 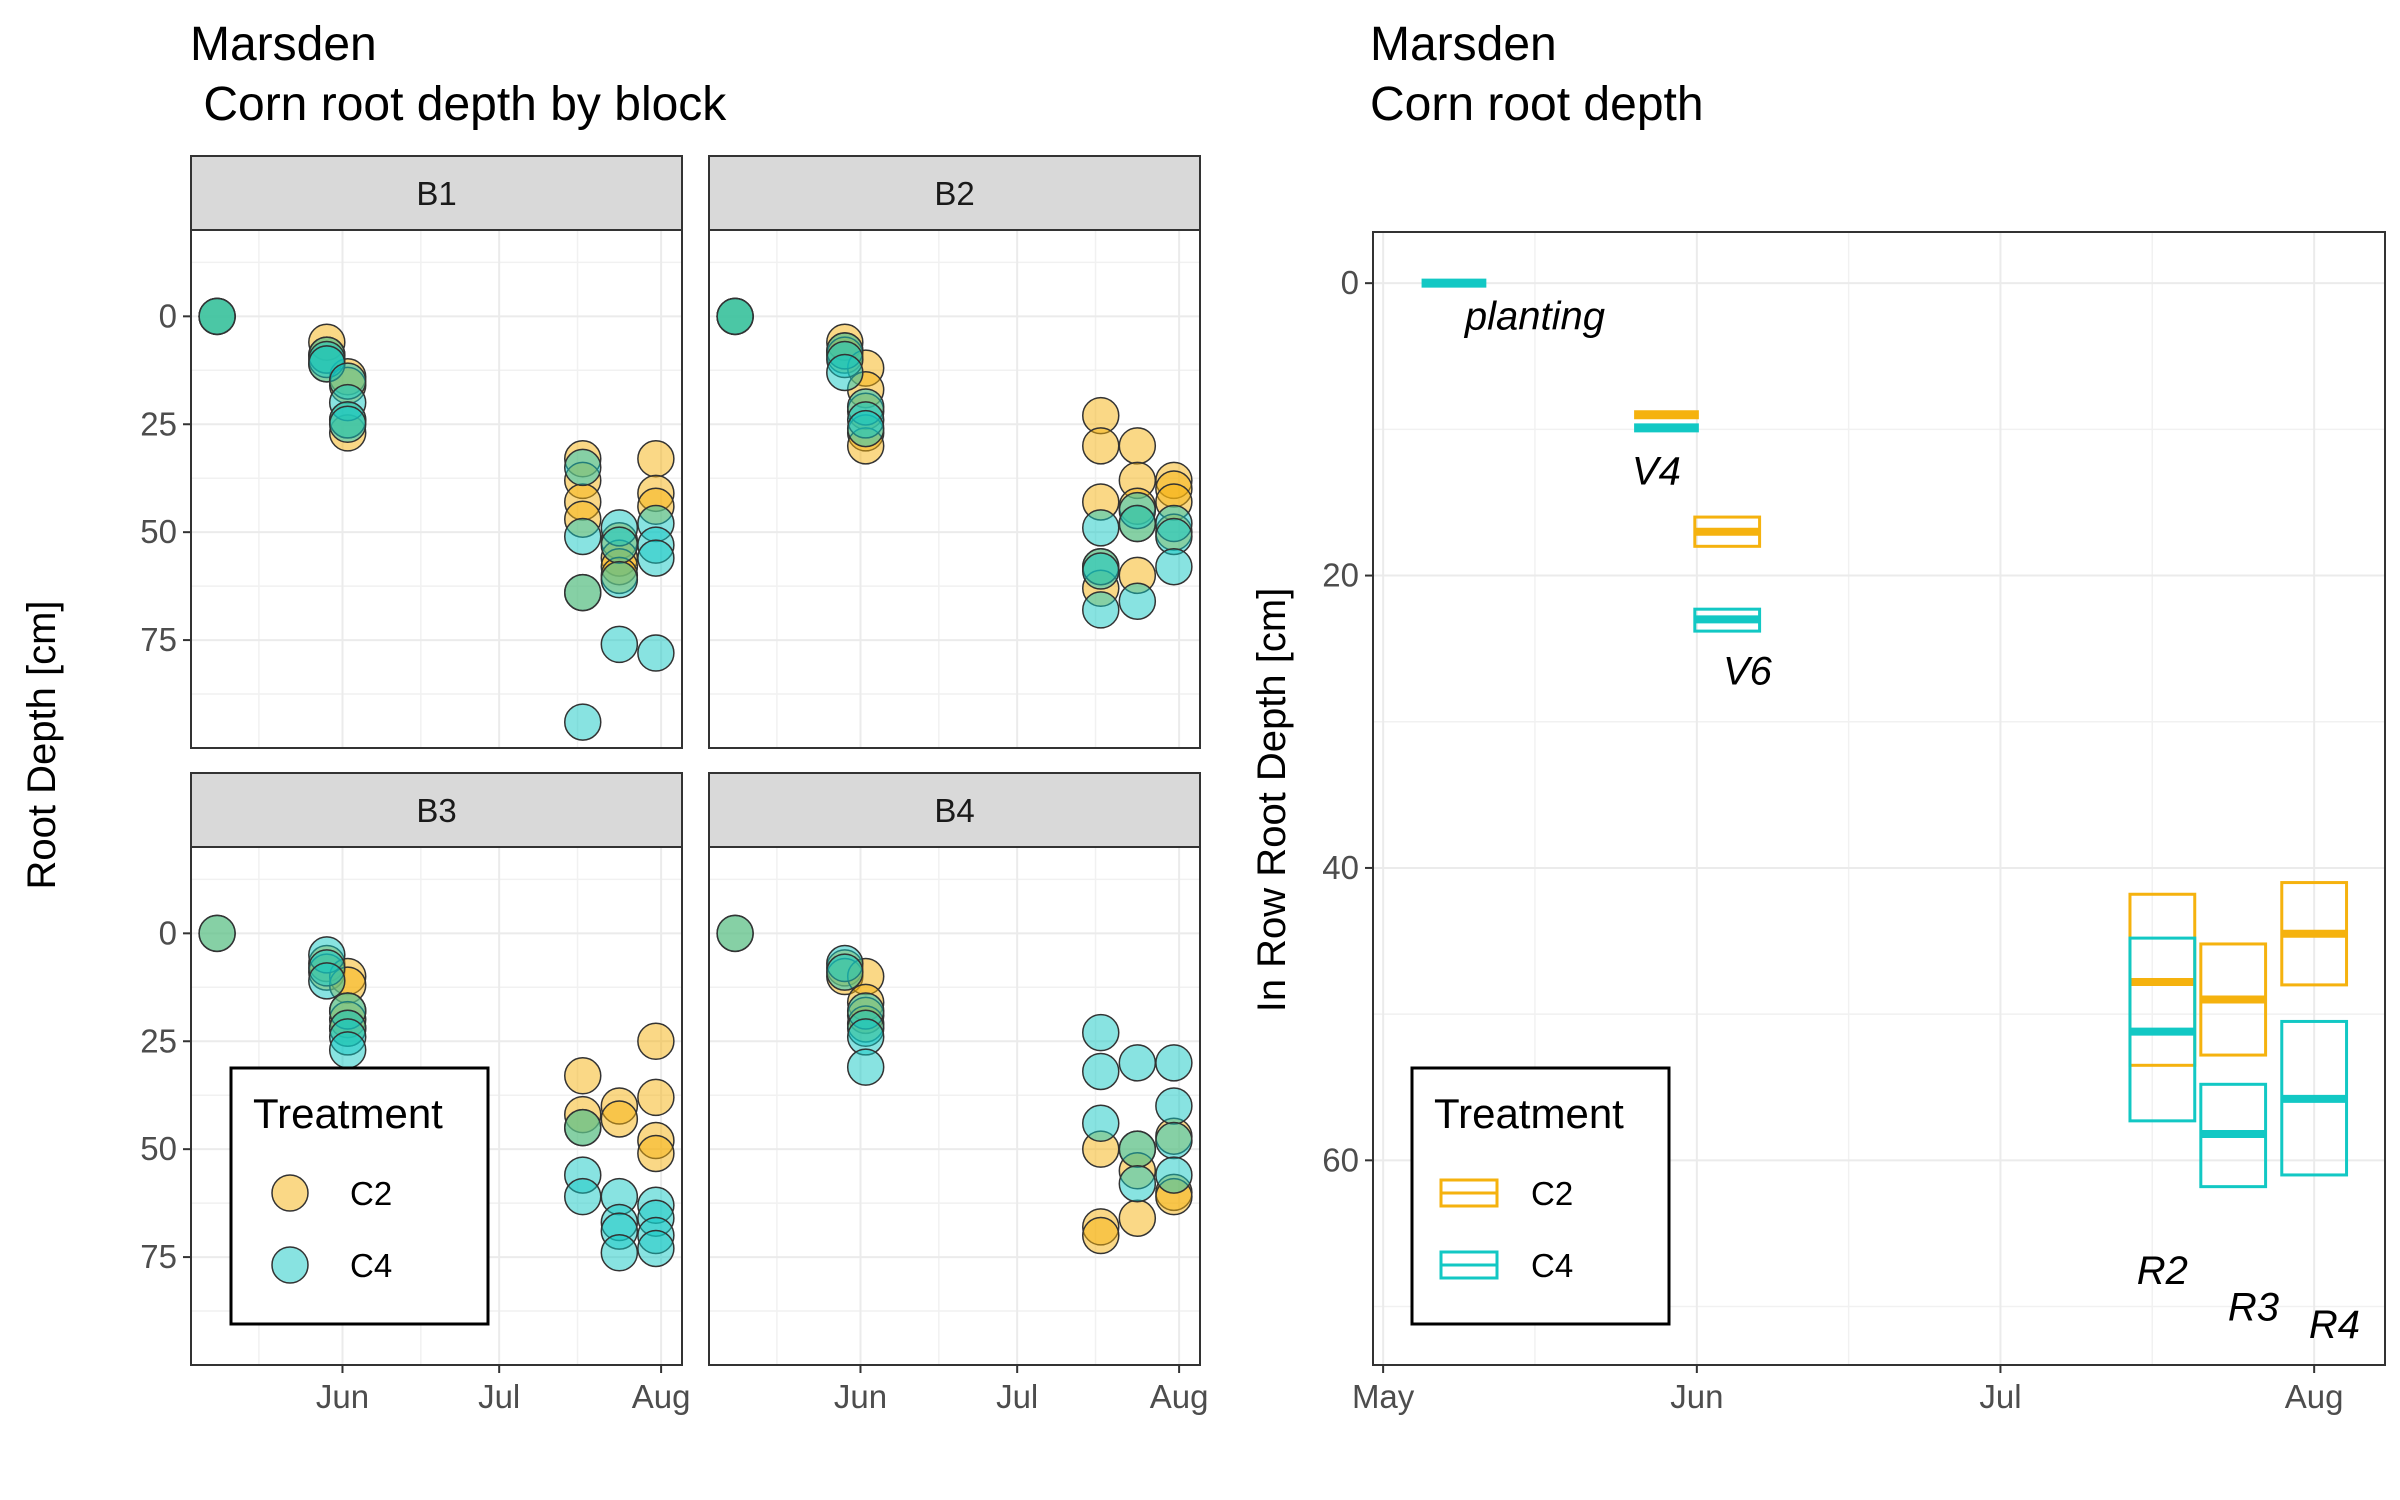 I want to click on stage-label-v6: V6, so click(x=1748, y=672).